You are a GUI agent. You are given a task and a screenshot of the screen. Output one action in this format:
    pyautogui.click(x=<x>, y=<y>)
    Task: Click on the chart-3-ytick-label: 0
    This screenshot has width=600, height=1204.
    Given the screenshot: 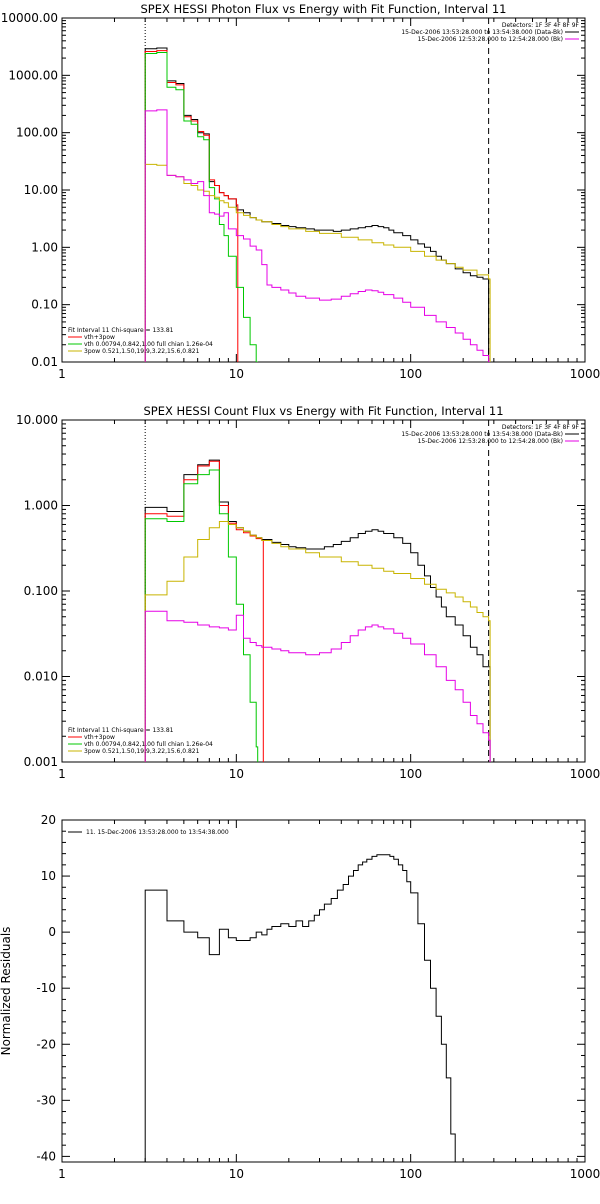 What is the action you would take?
    pyautogui.click(x=52, y=932)
    